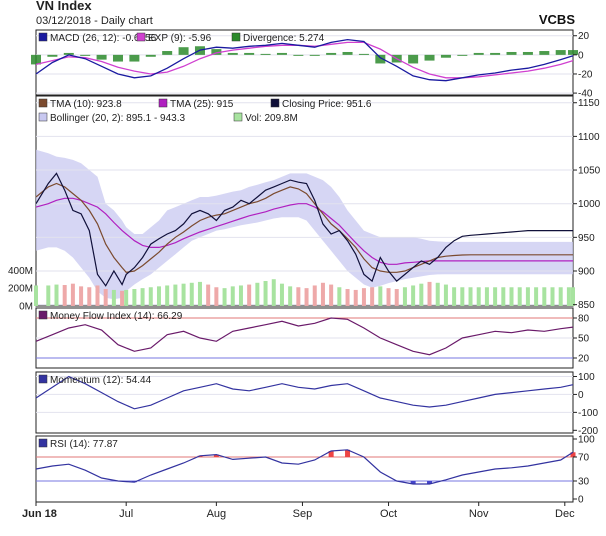 The image size is (606, 536). What do you see at coordinates (118, 118) in the screenshot?
I see `legend-label: Bollinger (20, 2): 895.1 - 943.3` at bounding box center [118, 118].